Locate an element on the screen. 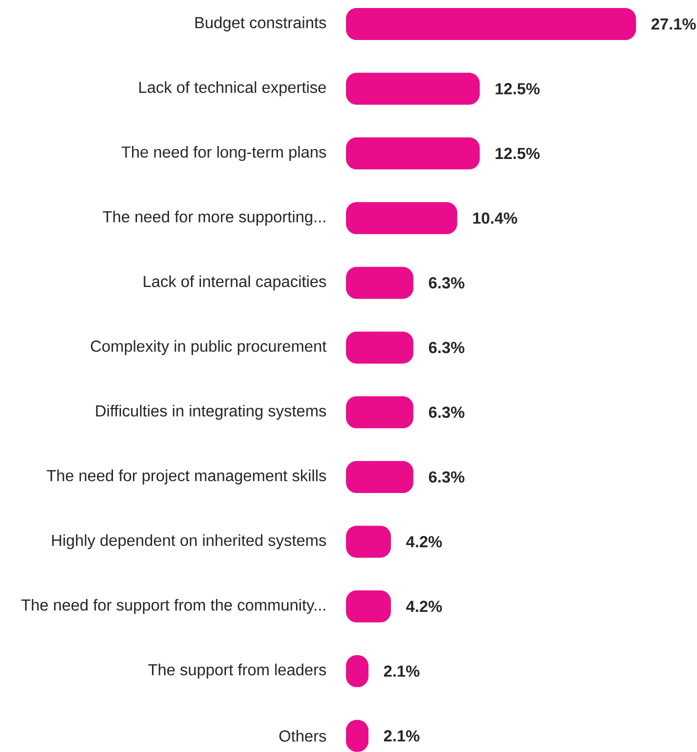 The height and width of the screenshot is (752, 697). y-tick-label: The support from leaders is located at coordinates (237, 671).